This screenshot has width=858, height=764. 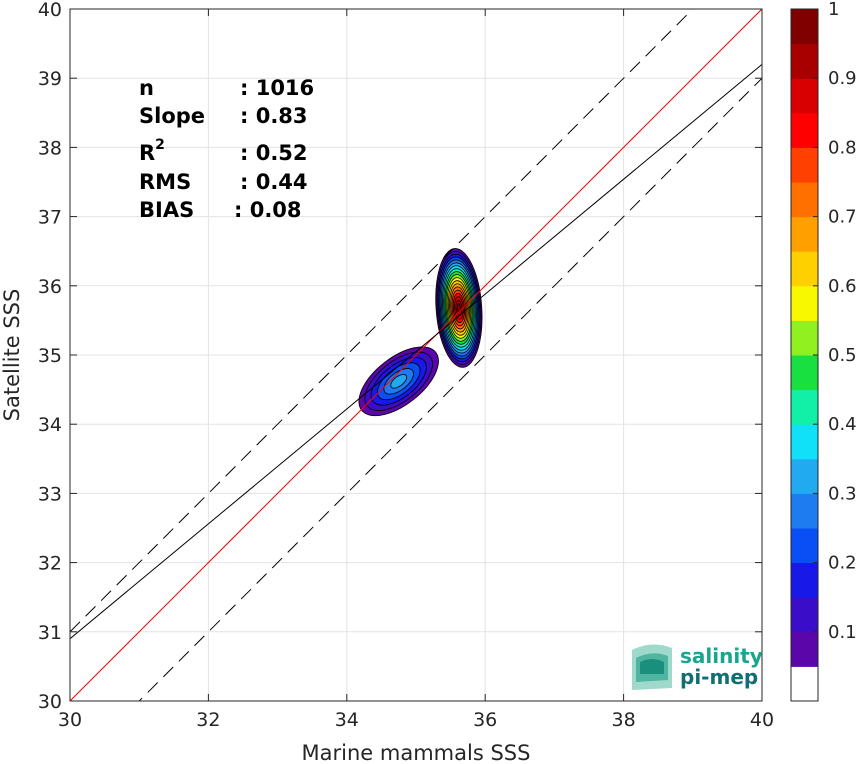 I want to click on logo: salinity pi-mep, so click(x=697, y=667).